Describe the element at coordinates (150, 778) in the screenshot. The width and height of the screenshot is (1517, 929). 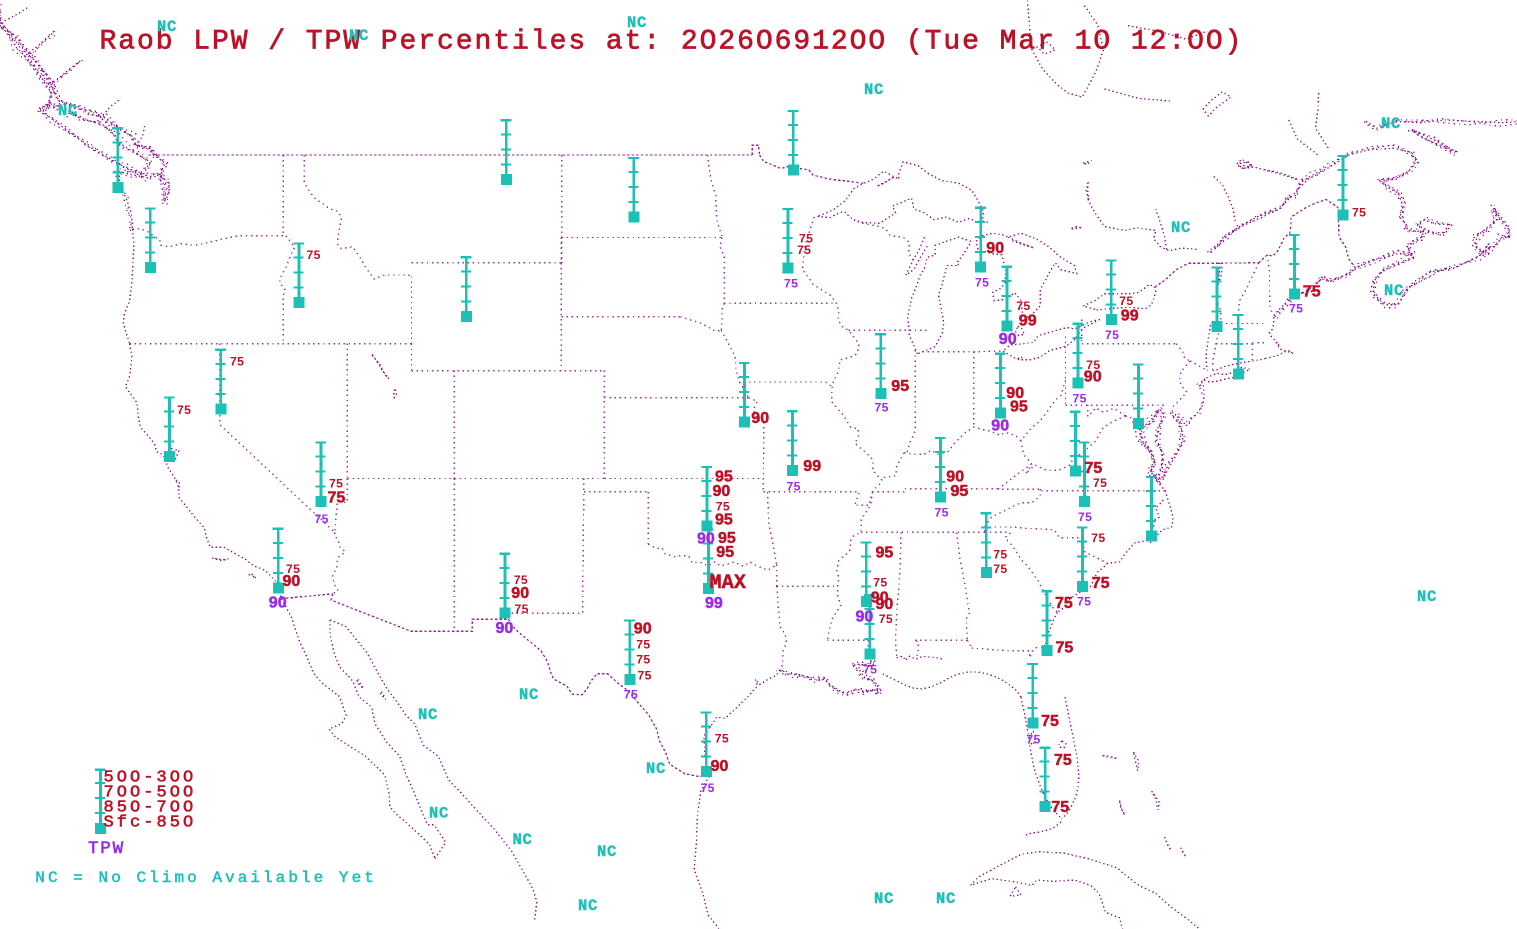
I see `svg-text: 5OO-3OO` at that location.